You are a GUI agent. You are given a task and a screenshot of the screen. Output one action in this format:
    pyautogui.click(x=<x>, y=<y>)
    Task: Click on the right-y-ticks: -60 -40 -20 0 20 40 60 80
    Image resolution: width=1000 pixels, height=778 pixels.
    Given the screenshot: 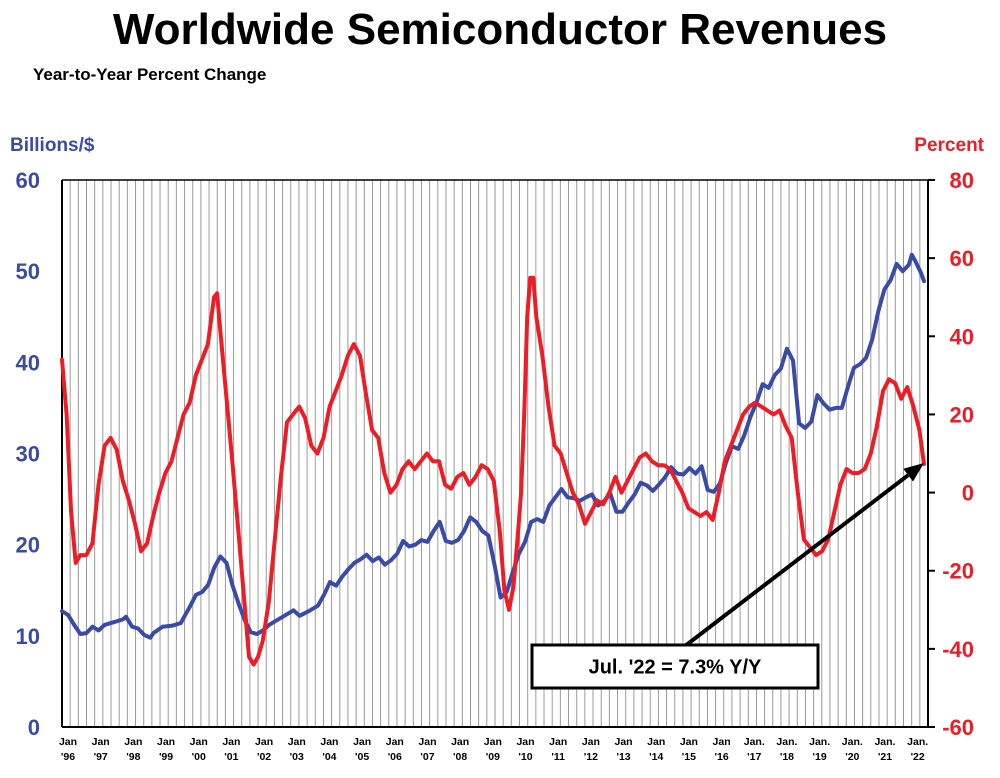 What is the action you would take?
    pyautogui.click(x=951, y=454)
    